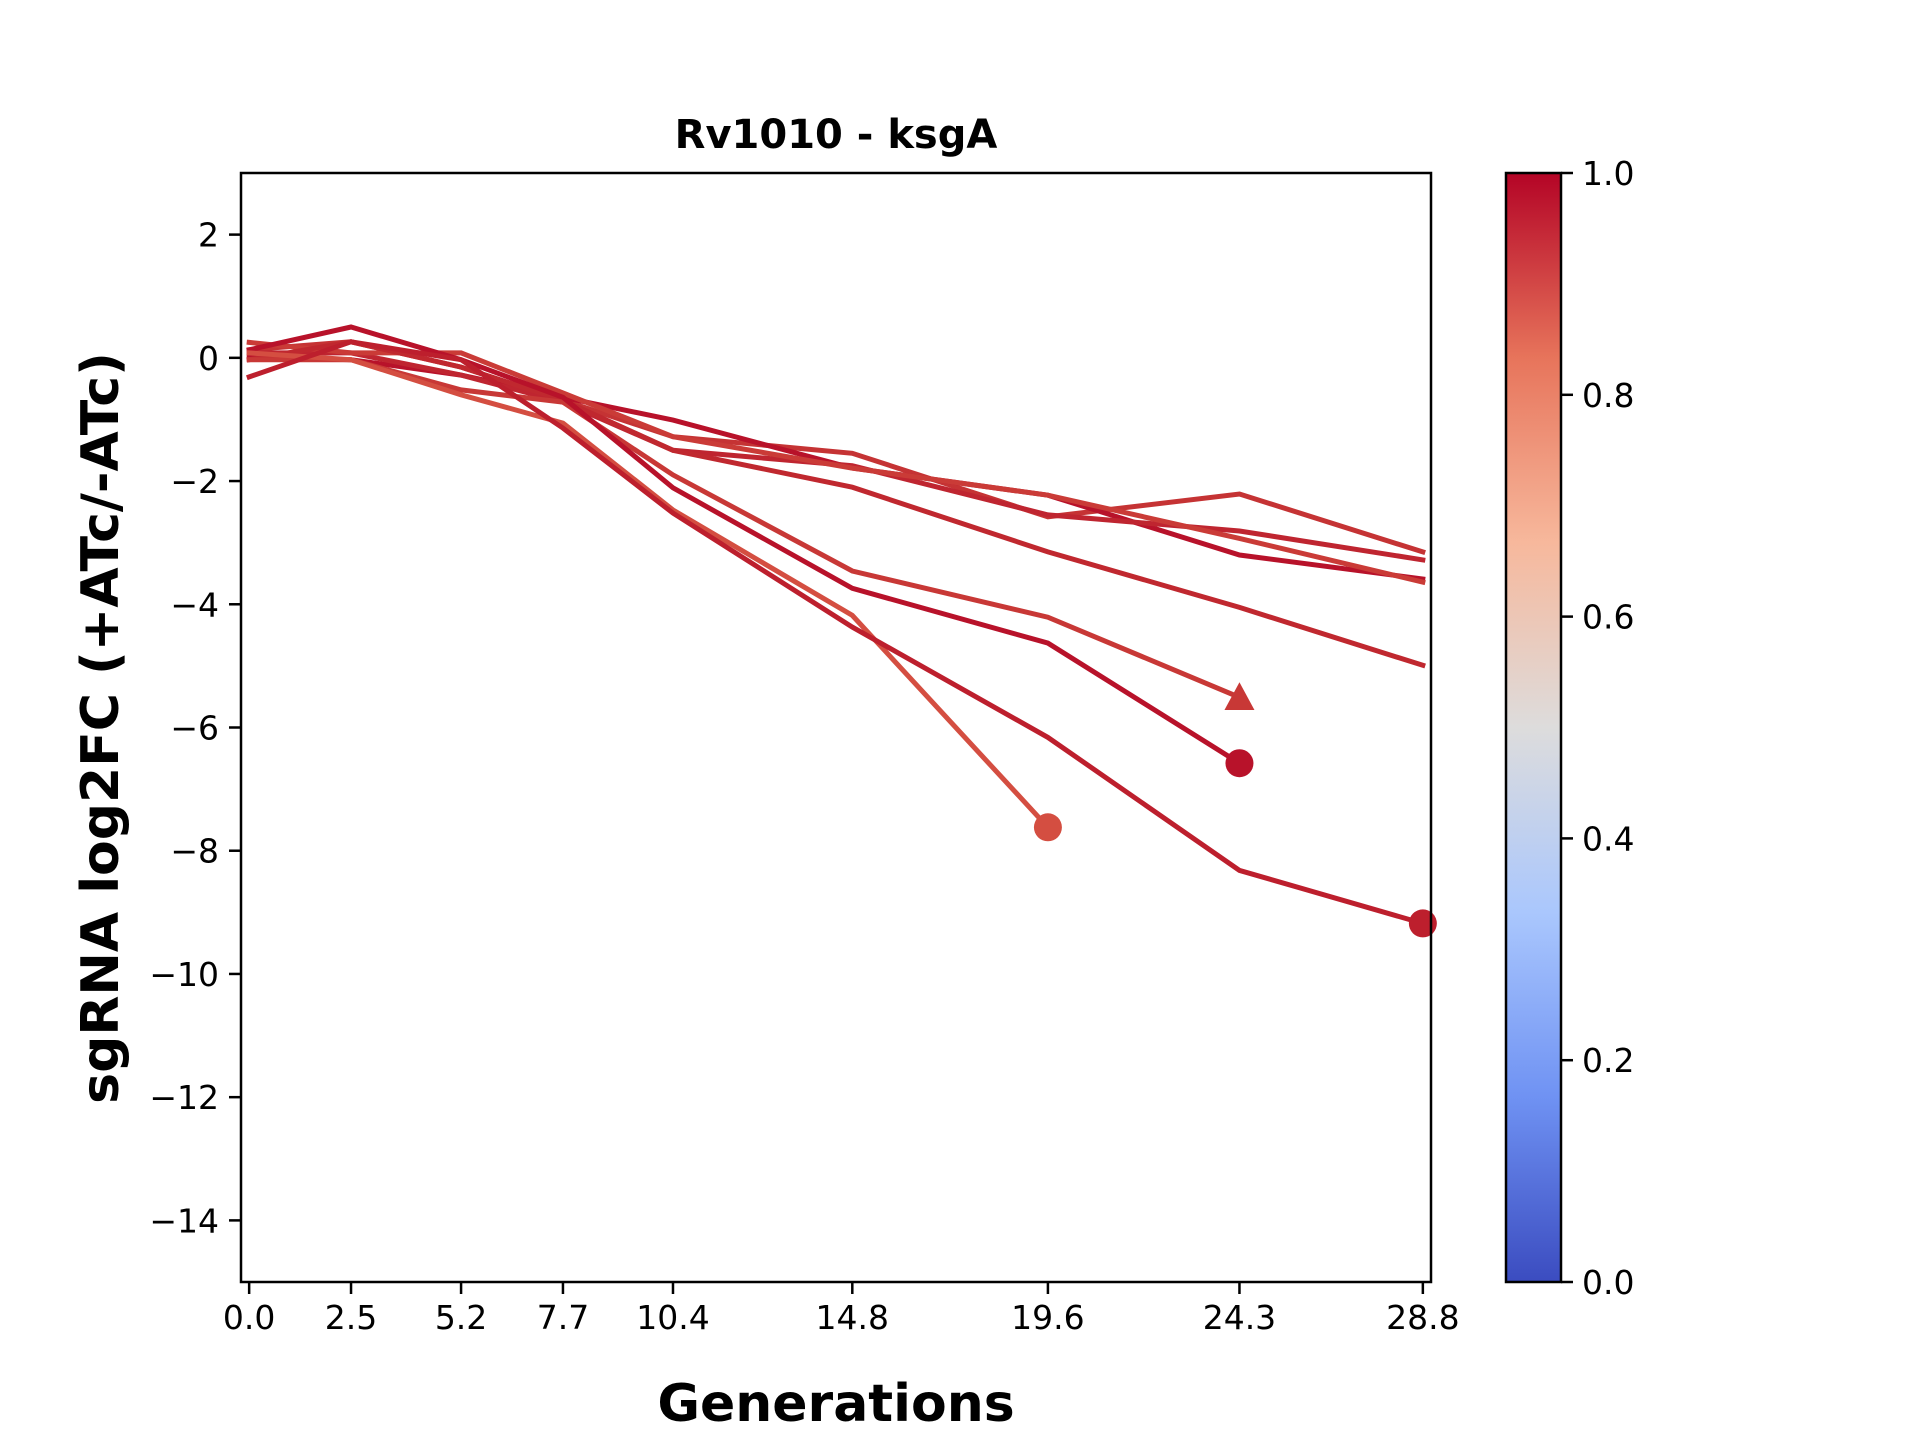  What do you see at coordinates (461, 1317) in the screenshot?
I see `x-tick-label: 5.2` at bounding box center [461, 1317].